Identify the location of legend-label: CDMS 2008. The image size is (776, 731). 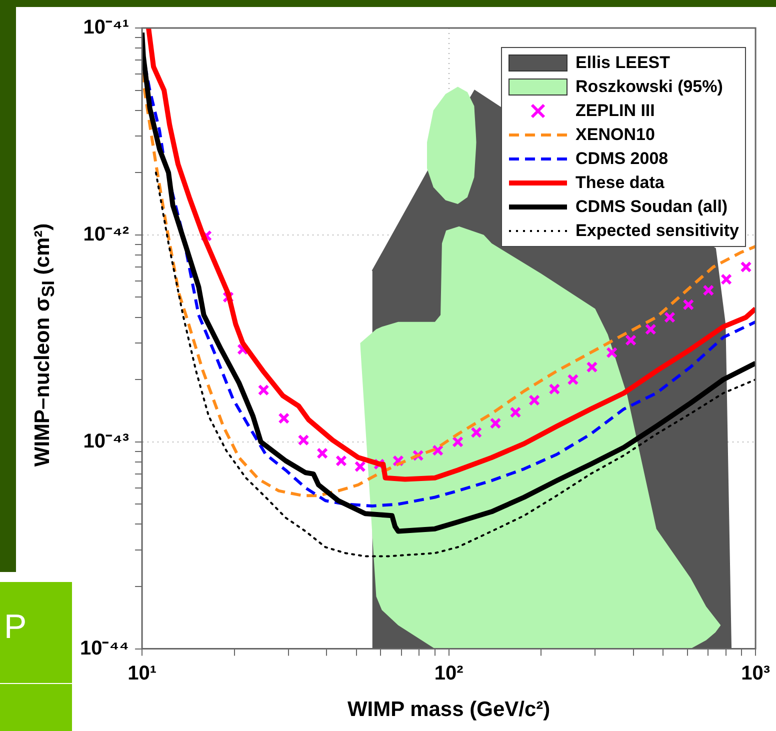
(622, 159).